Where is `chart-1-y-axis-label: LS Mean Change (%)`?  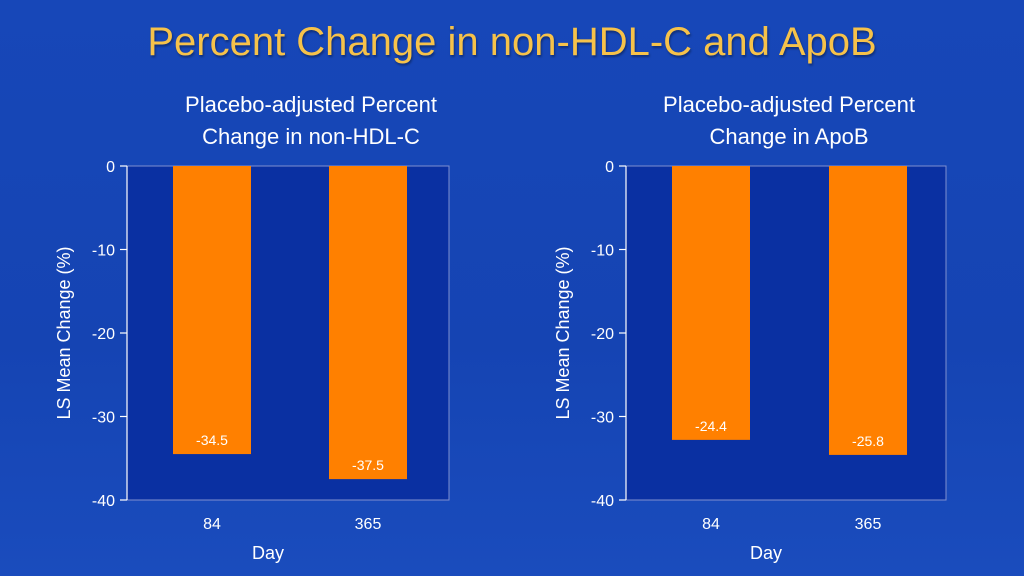
chart-1-y-axis-label: LS Mean Change (%) is located at coordinates (64, 332).